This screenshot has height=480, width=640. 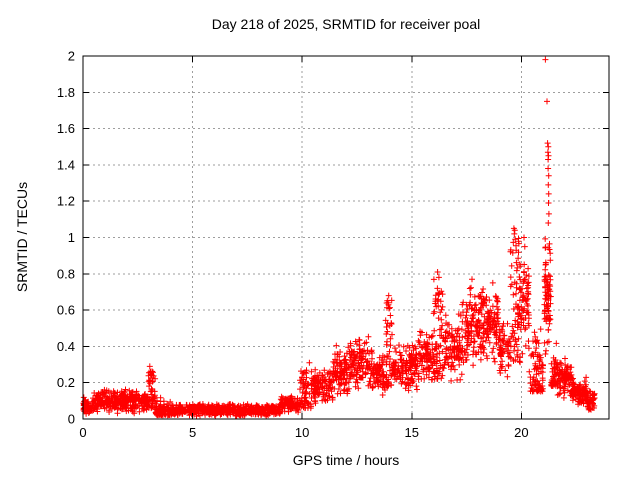 I want to click on y-tick-label: 1, so click(x=71, y=237).